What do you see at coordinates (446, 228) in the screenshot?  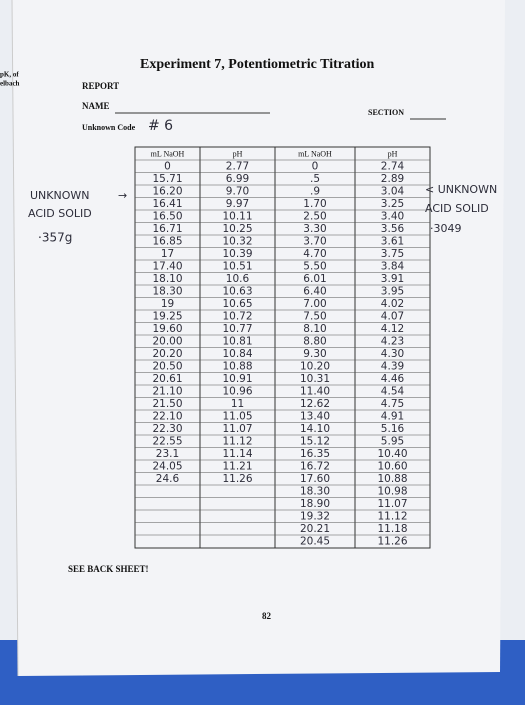 I see `right-note: ·3049` at bounding box center [446, 228].